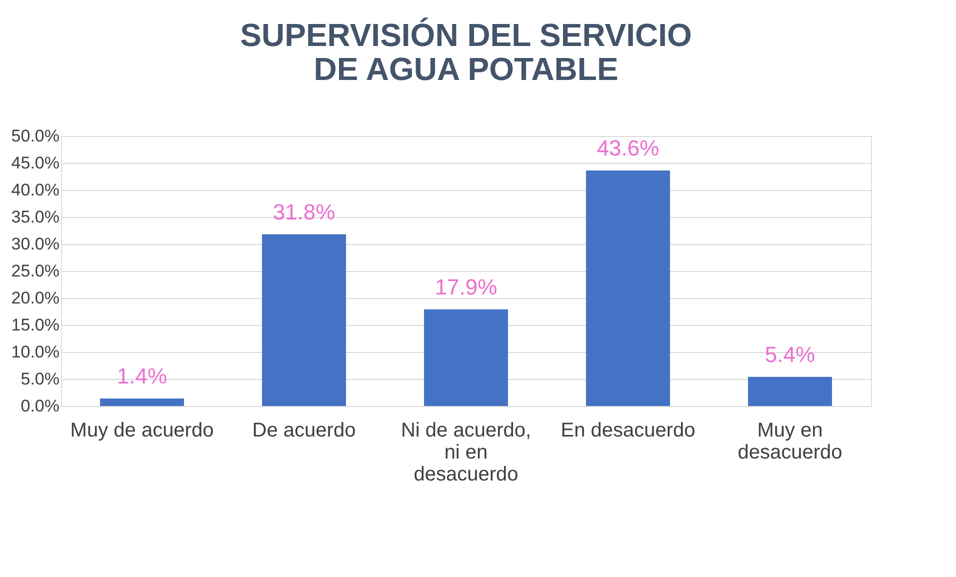 This screenshot has height=577, width=956. What do you see at coordinates (628, 148) in the screenshot?
I see `data-label: 43.6%` at bounding box center [628, 148].